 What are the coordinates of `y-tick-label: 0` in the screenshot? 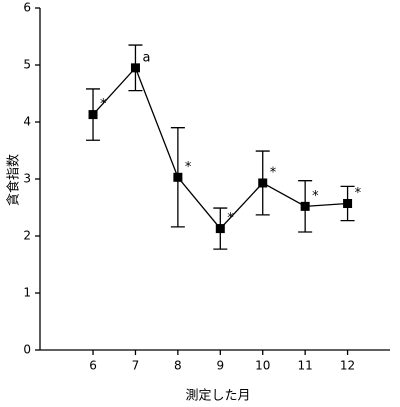 It's located at (27, 350).